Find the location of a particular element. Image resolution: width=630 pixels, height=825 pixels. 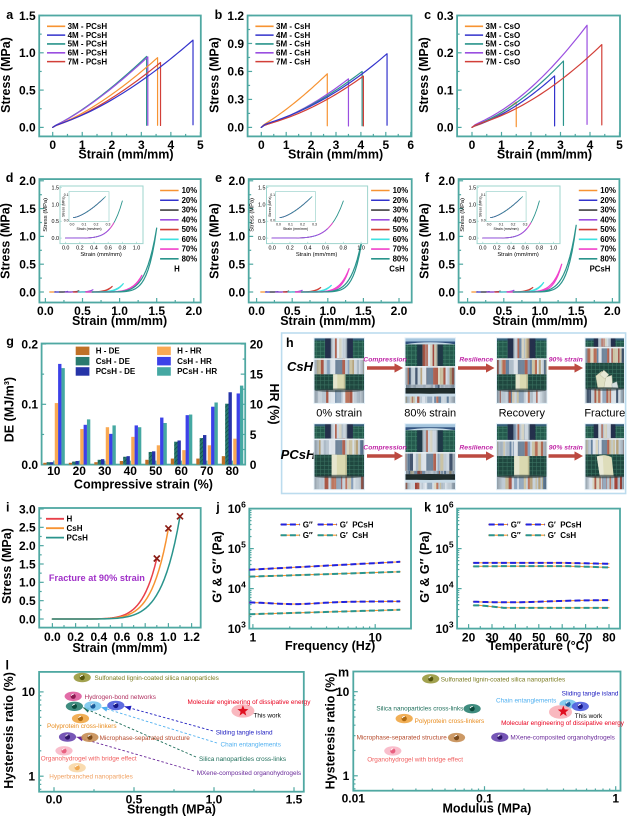

svg-text: 40 is located at coordinates (131, 471).